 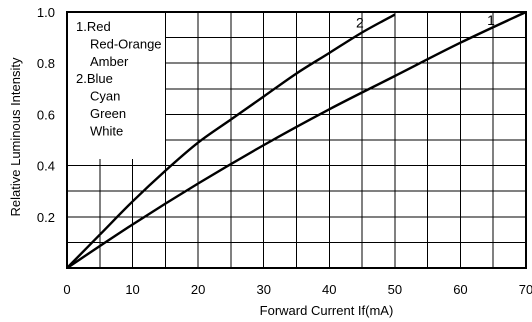 I want to click on y-tick-labels: 0.2 0.4 0.6 0.8 1.0, so click(x=46, y=115).